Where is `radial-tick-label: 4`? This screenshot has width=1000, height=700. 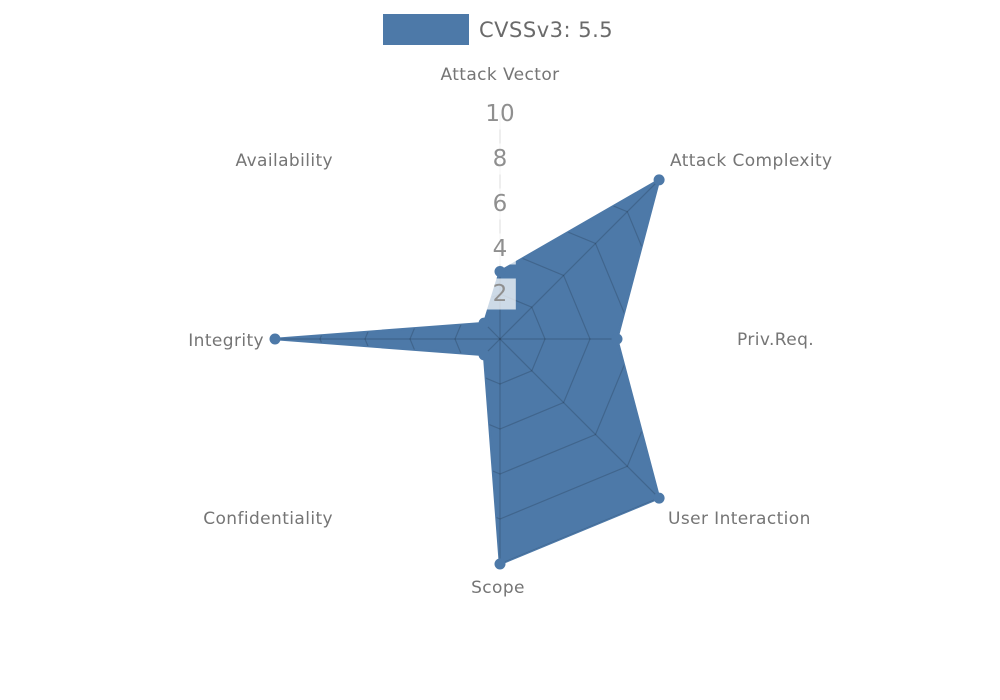 radial-tick-label: 4 is located at coordinates (500, 249).